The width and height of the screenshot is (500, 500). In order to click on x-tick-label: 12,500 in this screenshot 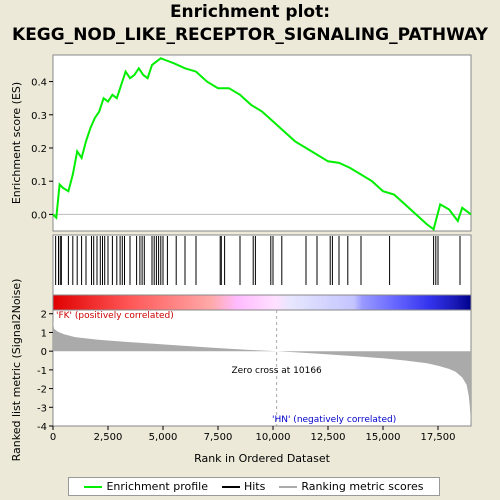, I will do `click(328, 437)`.